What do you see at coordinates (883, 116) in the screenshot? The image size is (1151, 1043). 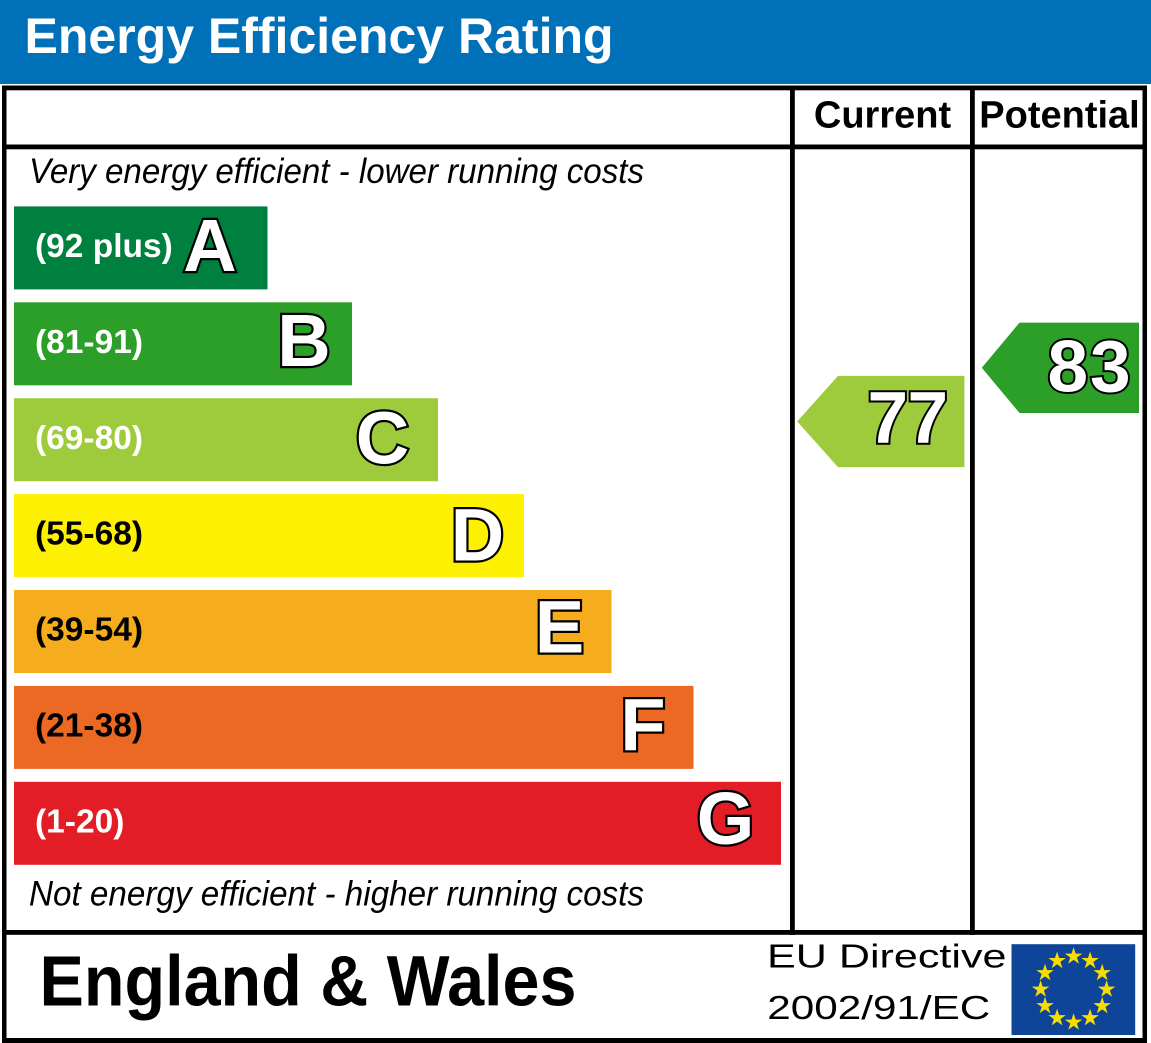 I see `svg-text: Current` at bounding box center [883, 116].